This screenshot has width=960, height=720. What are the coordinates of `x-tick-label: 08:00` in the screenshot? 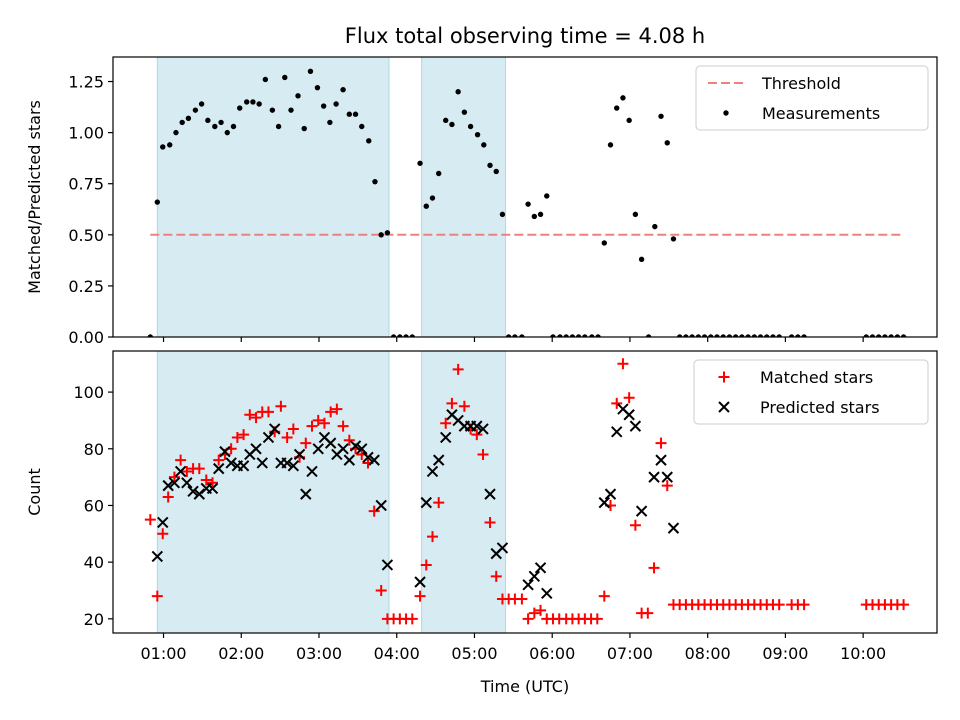 It's located at (708, 653).